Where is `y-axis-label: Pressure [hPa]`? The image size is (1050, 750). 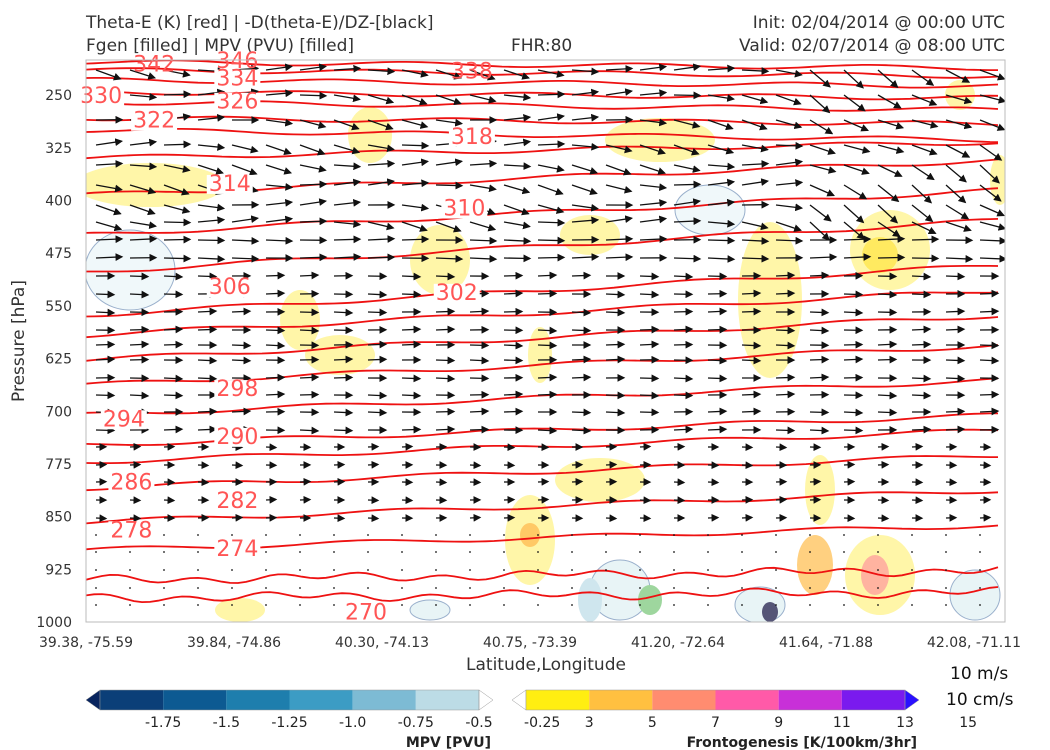 y-axis-label: Pressure [hPa] is located at coordinates (19, 341).